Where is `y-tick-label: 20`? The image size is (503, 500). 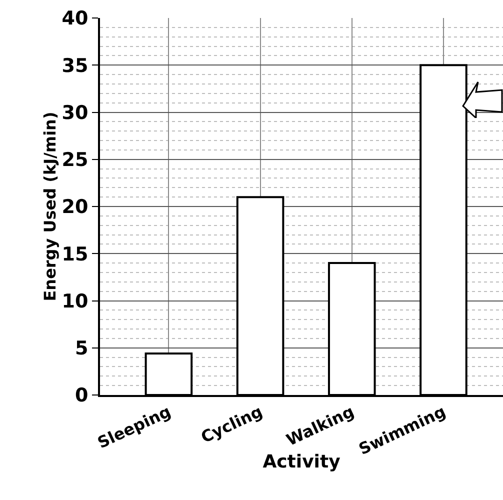 y-tick-label: 20 is located at coordinates (75, 207).